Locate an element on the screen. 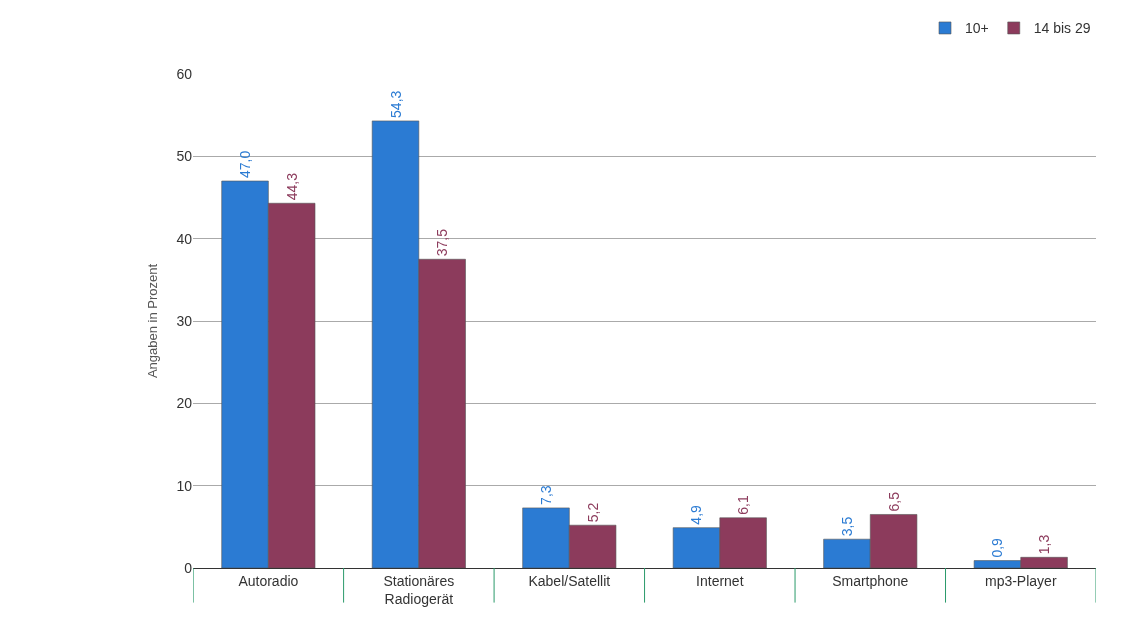  x-tick-label: Smartphone is located at coordinates (870, 580).